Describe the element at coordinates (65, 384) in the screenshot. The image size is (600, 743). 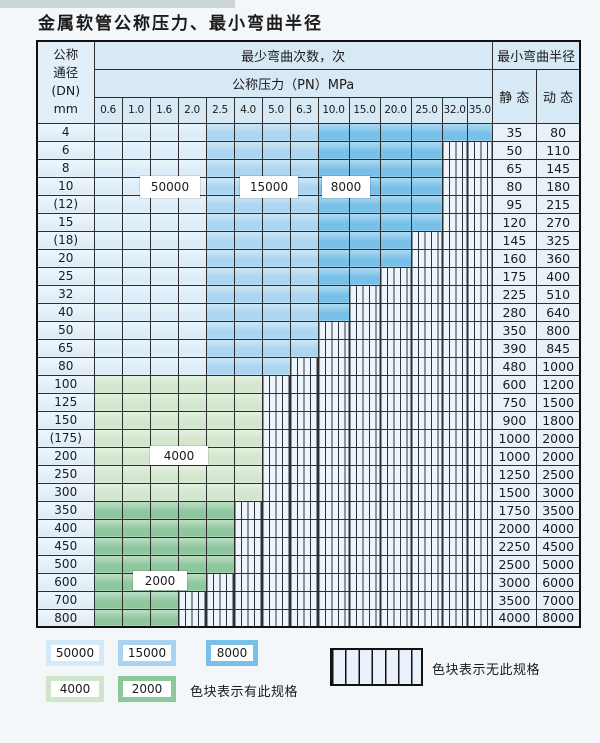
I see `dn-label-cell: 100` at that location.